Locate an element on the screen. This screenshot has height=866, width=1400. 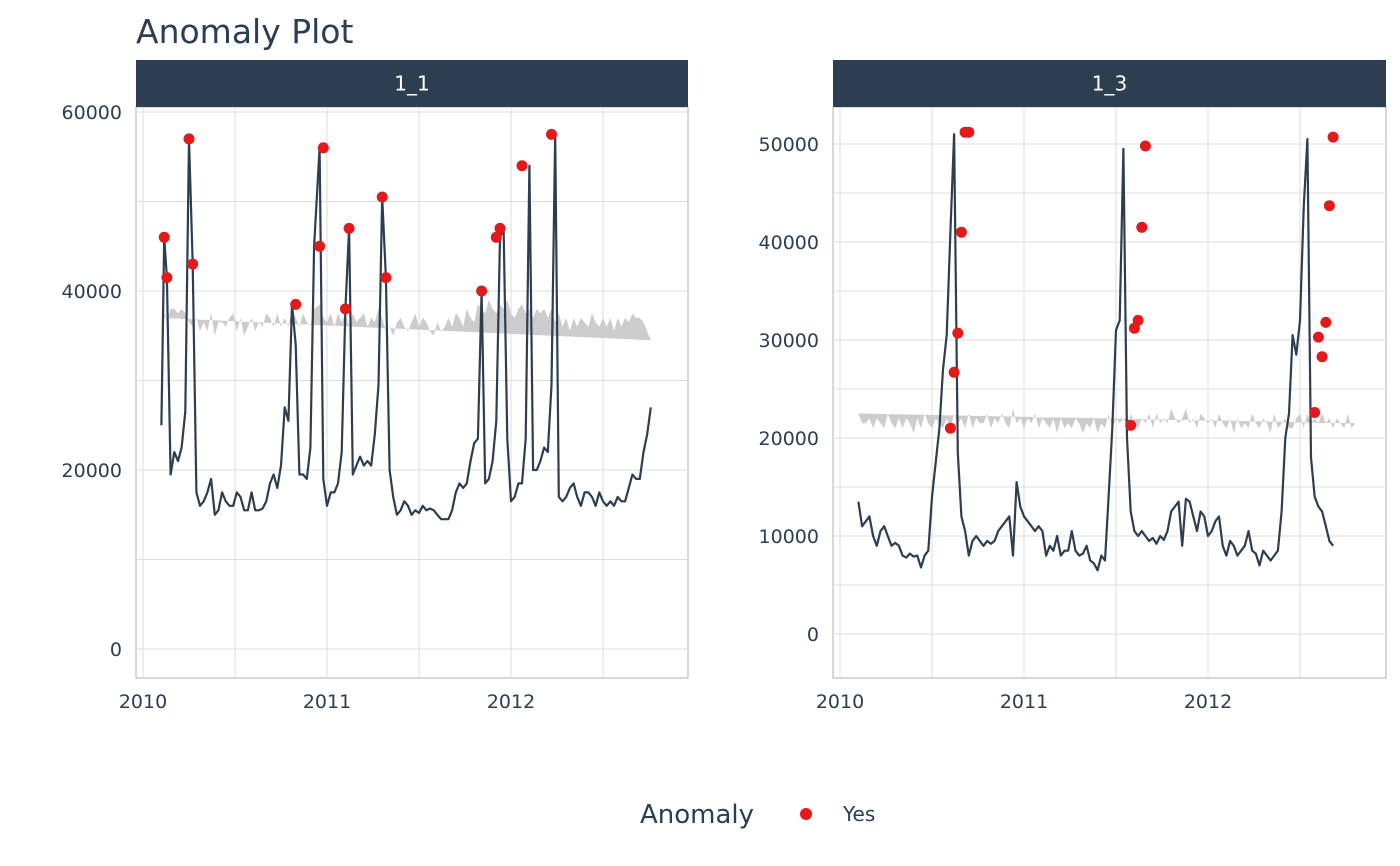
y-tick-label: 50000 is located at coordinates (789, 145).